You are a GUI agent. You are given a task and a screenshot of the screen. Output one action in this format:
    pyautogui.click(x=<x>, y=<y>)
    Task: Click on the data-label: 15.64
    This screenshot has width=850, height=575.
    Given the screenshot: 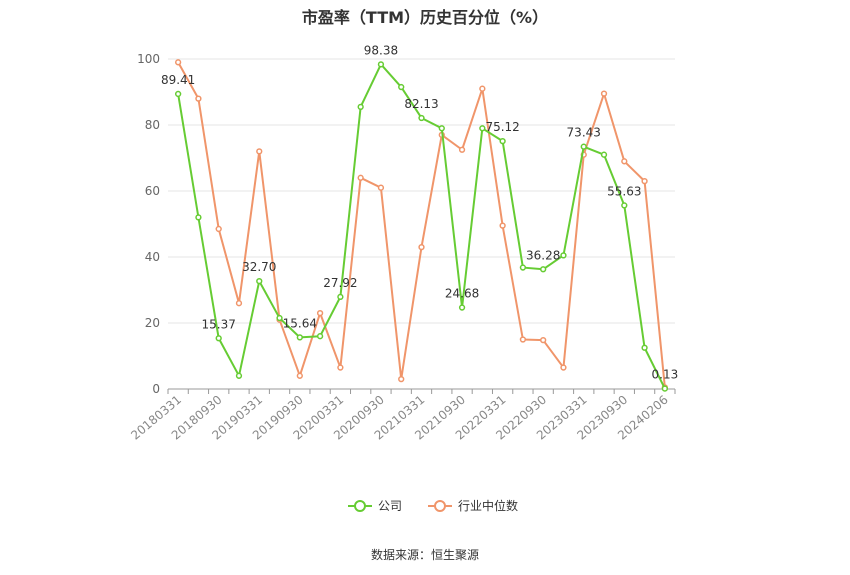 What is the action you would take?
    pyautogui.click(x=300, y=323)
    